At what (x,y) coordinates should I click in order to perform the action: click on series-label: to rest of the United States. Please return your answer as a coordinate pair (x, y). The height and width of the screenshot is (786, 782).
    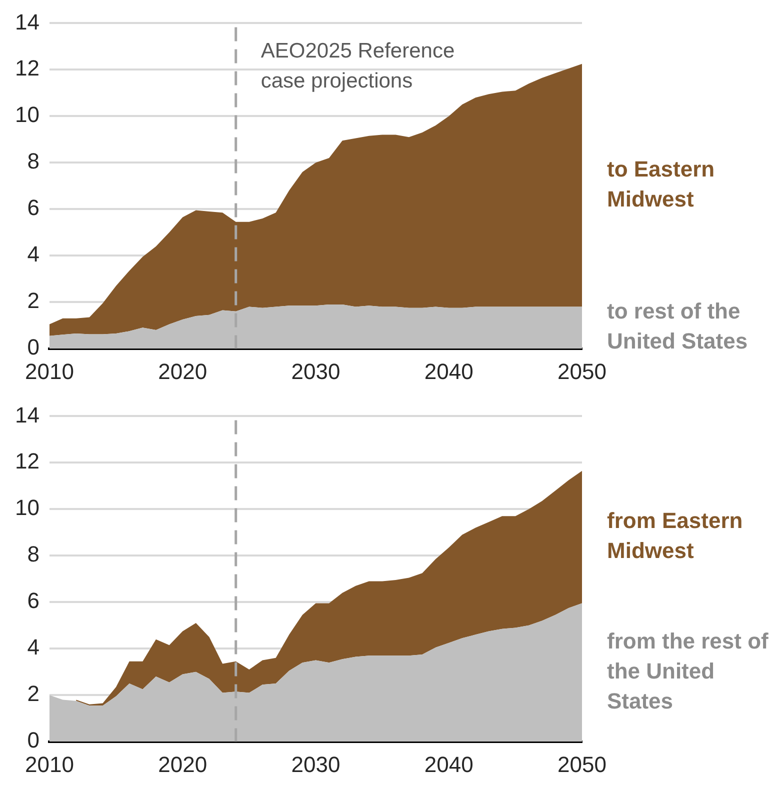
    Looking at the image, I should click on (677, 326).